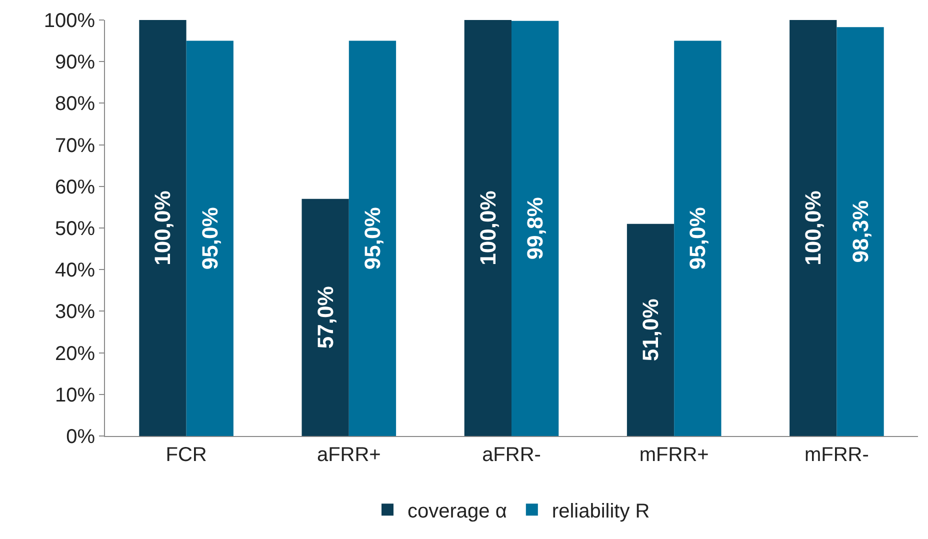 This screenshot has width=928, height=539. Describe the element at coordinates (674, 455) in the screenshot. I see `x-tick-label: mFRR+` at that location.